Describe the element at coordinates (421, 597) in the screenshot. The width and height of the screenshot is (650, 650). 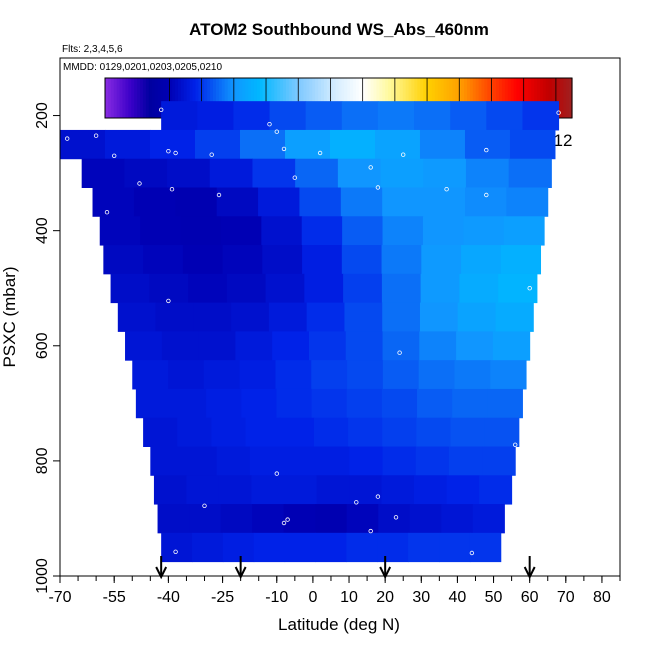
I see `x-tick-label: 30` at that location.